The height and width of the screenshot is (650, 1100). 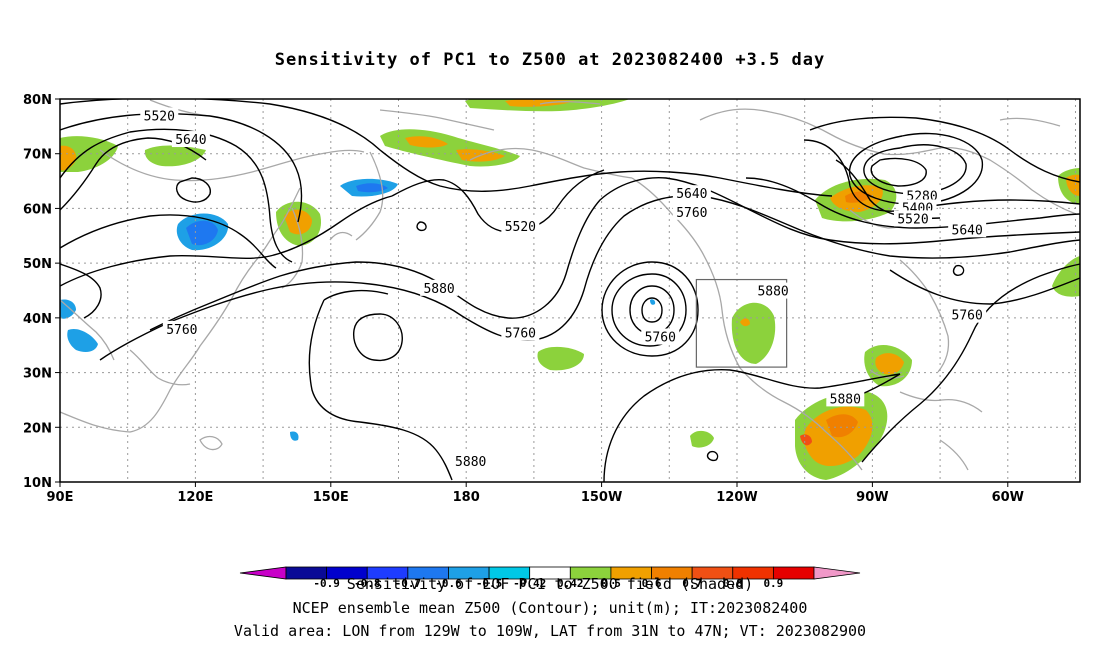 I want to click on colorbar-high-triangle, so click(x=837, y=573).